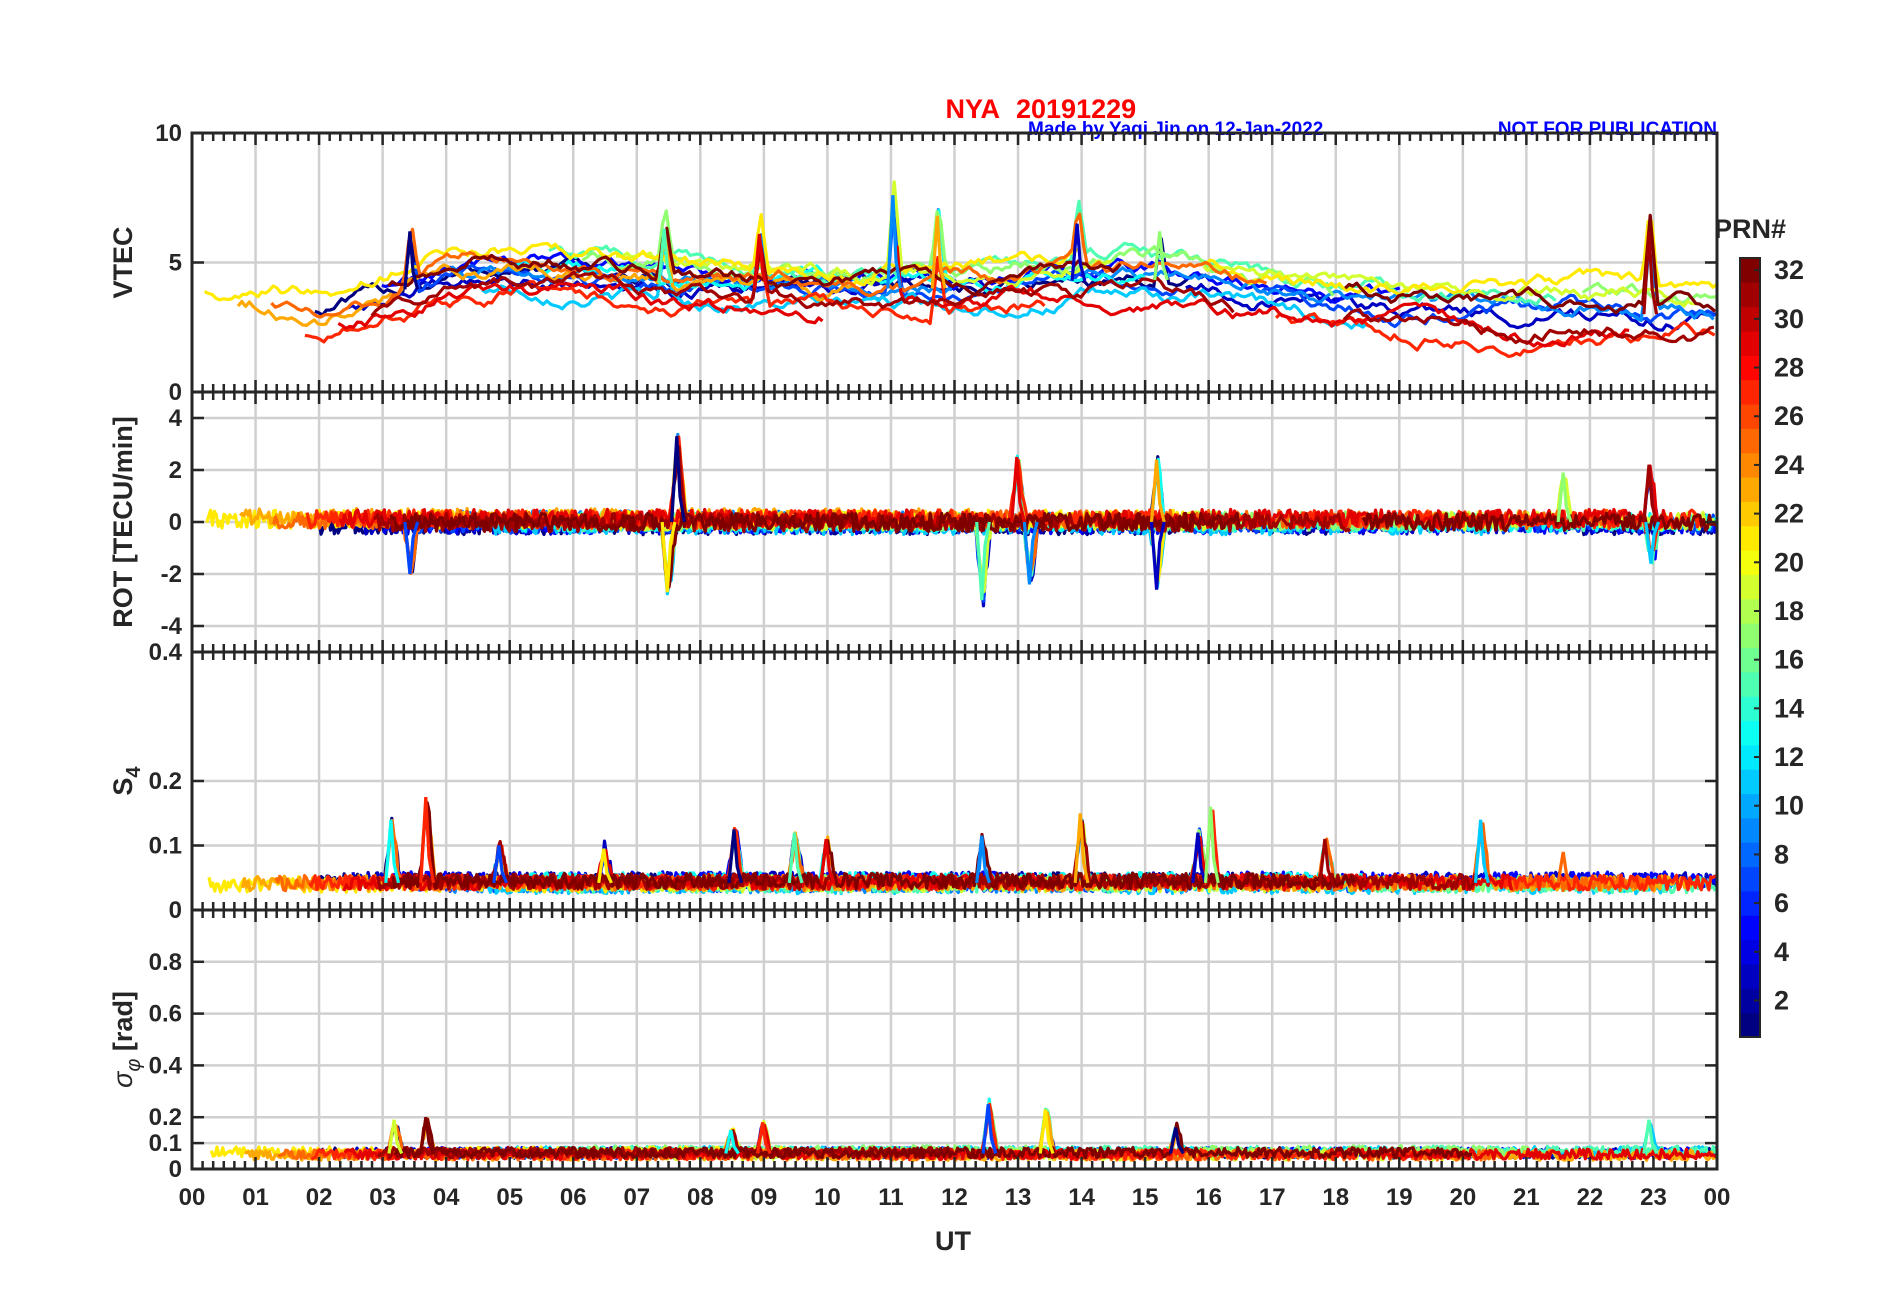 This screenshot has width=1902, height=1297. What do you see at coordinates (1781, 903) in the screenshot?
I see `colorbar-tick-label: 6` at bounding box center [1781, 903].